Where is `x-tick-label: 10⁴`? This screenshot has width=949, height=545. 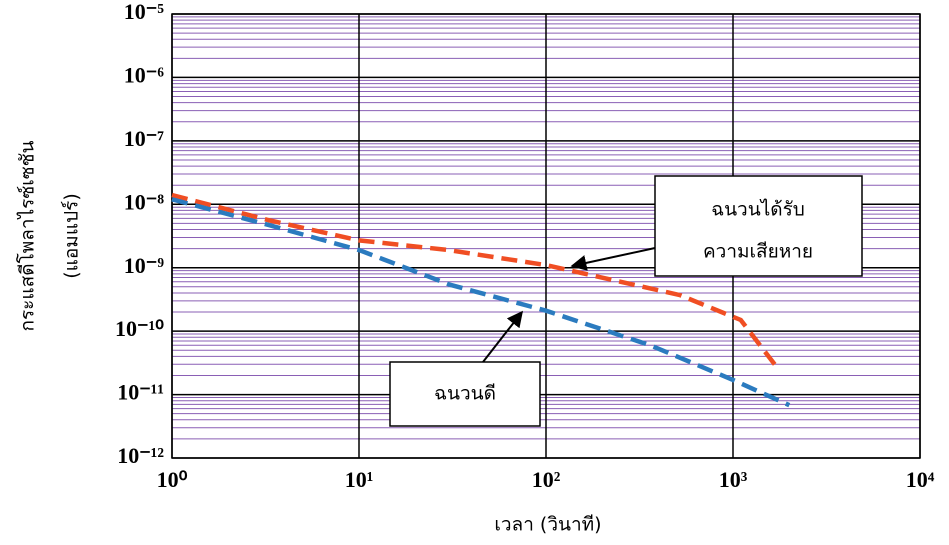 x-tick-label: 10⁴ is located at coordinates (920, 479).